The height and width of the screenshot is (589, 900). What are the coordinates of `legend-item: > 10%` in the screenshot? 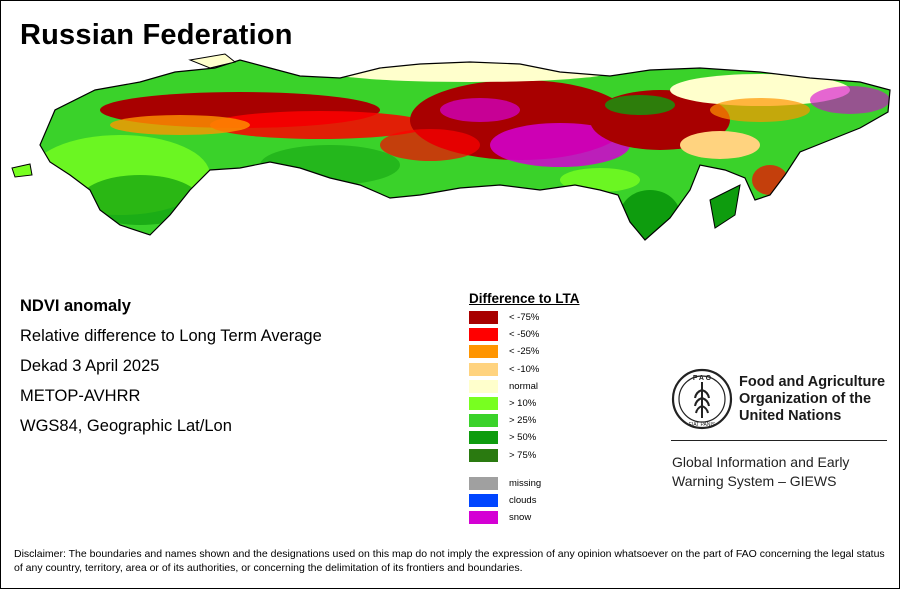 It's located at (524, 405).